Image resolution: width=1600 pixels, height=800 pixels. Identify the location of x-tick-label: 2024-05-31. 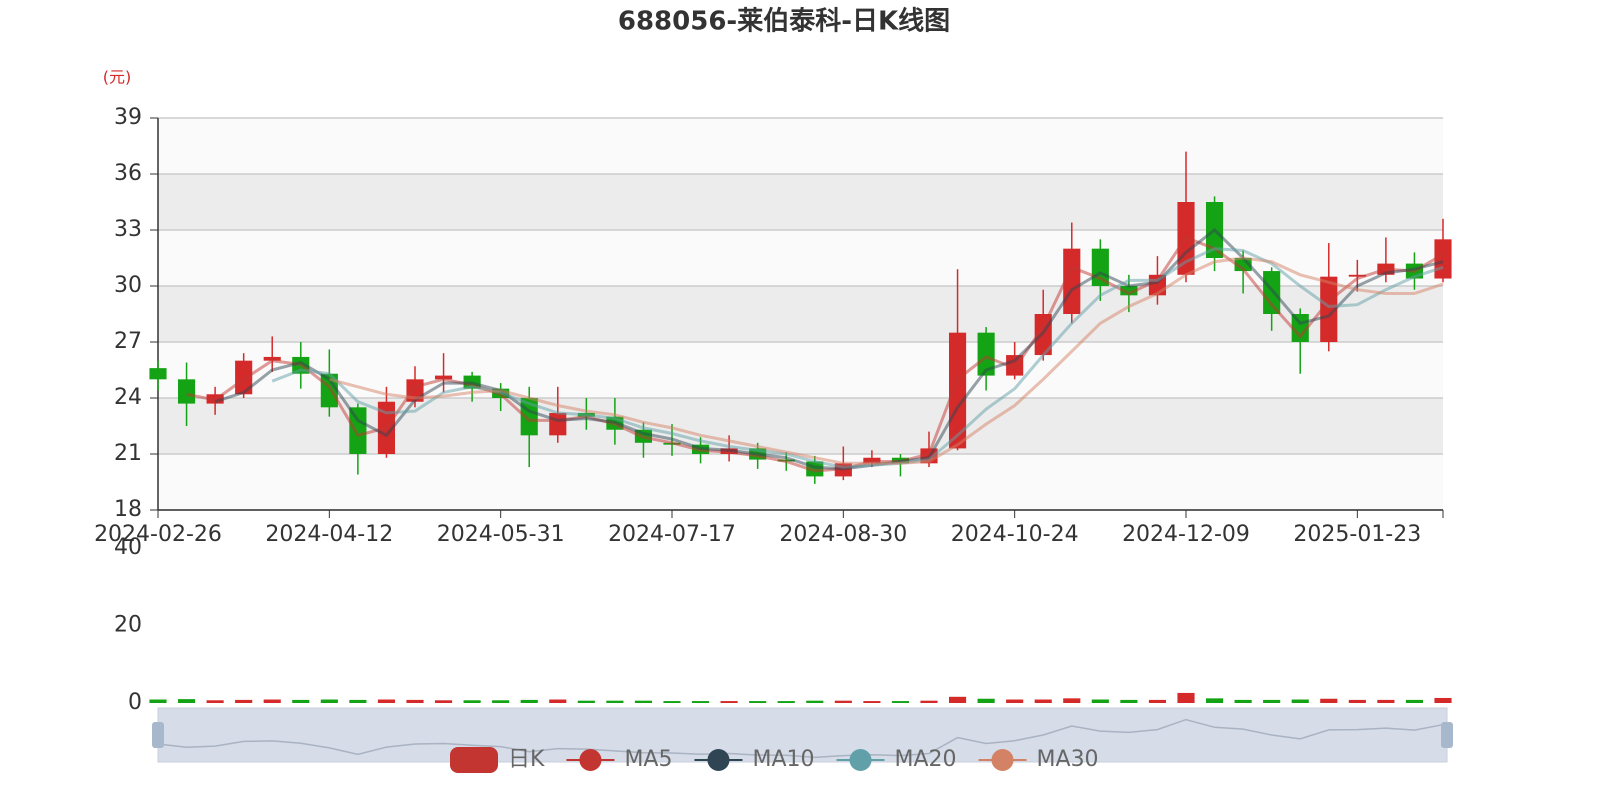
(501, 534).